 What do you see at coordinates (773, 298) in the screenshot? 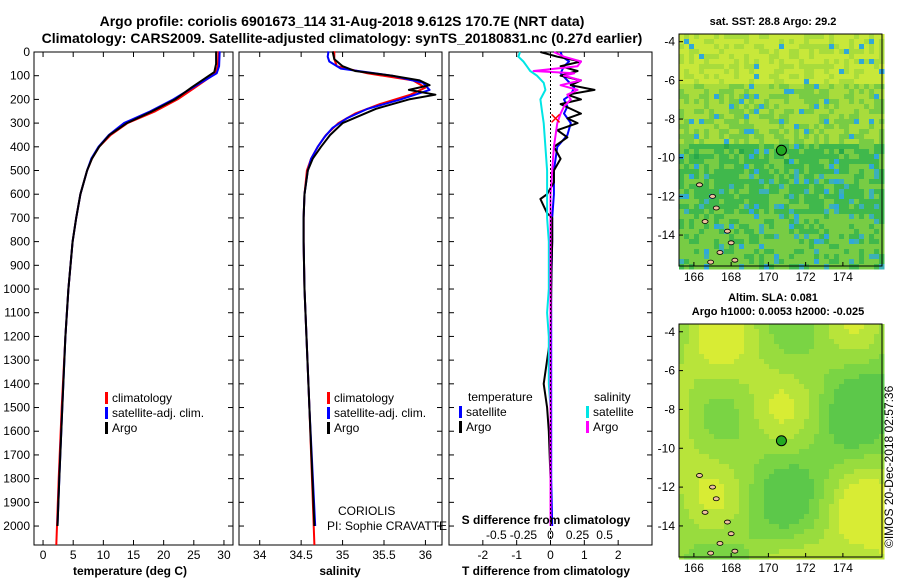
I see `sla-map-title-line1: Altim. SLA: 0.081` at bounding box center [773, 298].